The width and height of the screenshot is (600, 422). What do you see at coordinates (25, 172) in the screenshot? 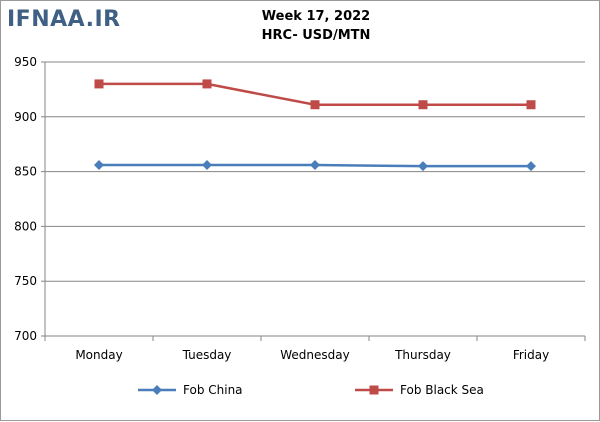
I see `y-tick-label: 850` at bounding box center [25, 172].